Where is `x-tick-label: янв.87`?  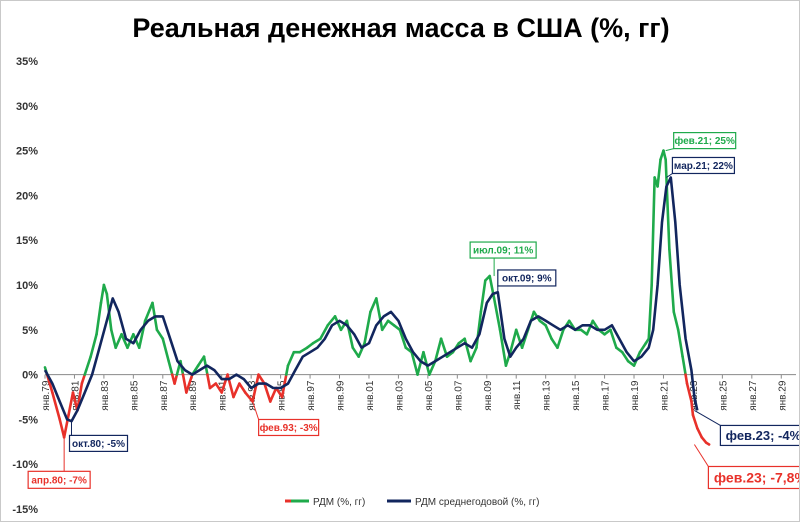
x-tick-label: янв.87 is located at coordinates (164, 395).